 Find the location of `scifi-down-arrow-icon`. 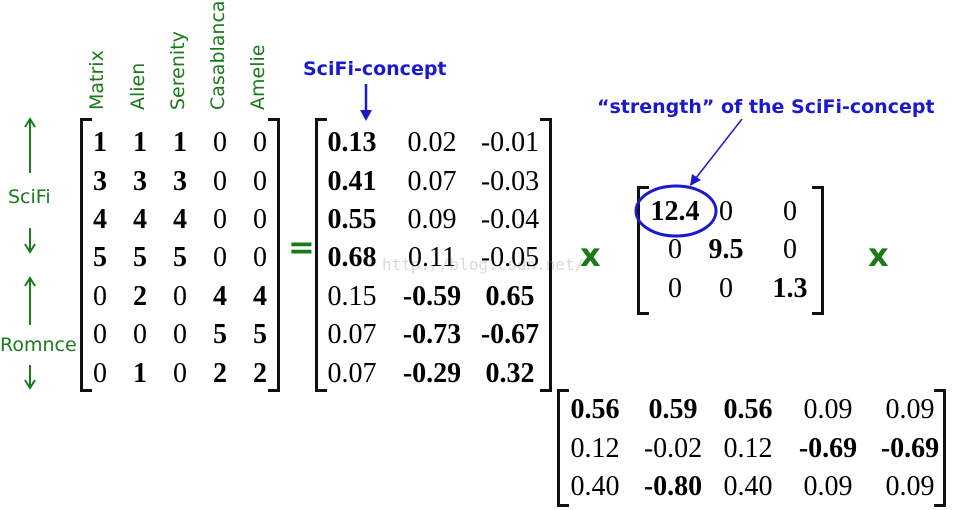

scifi-down-arrow-icon is located at coordinates (30, 241).